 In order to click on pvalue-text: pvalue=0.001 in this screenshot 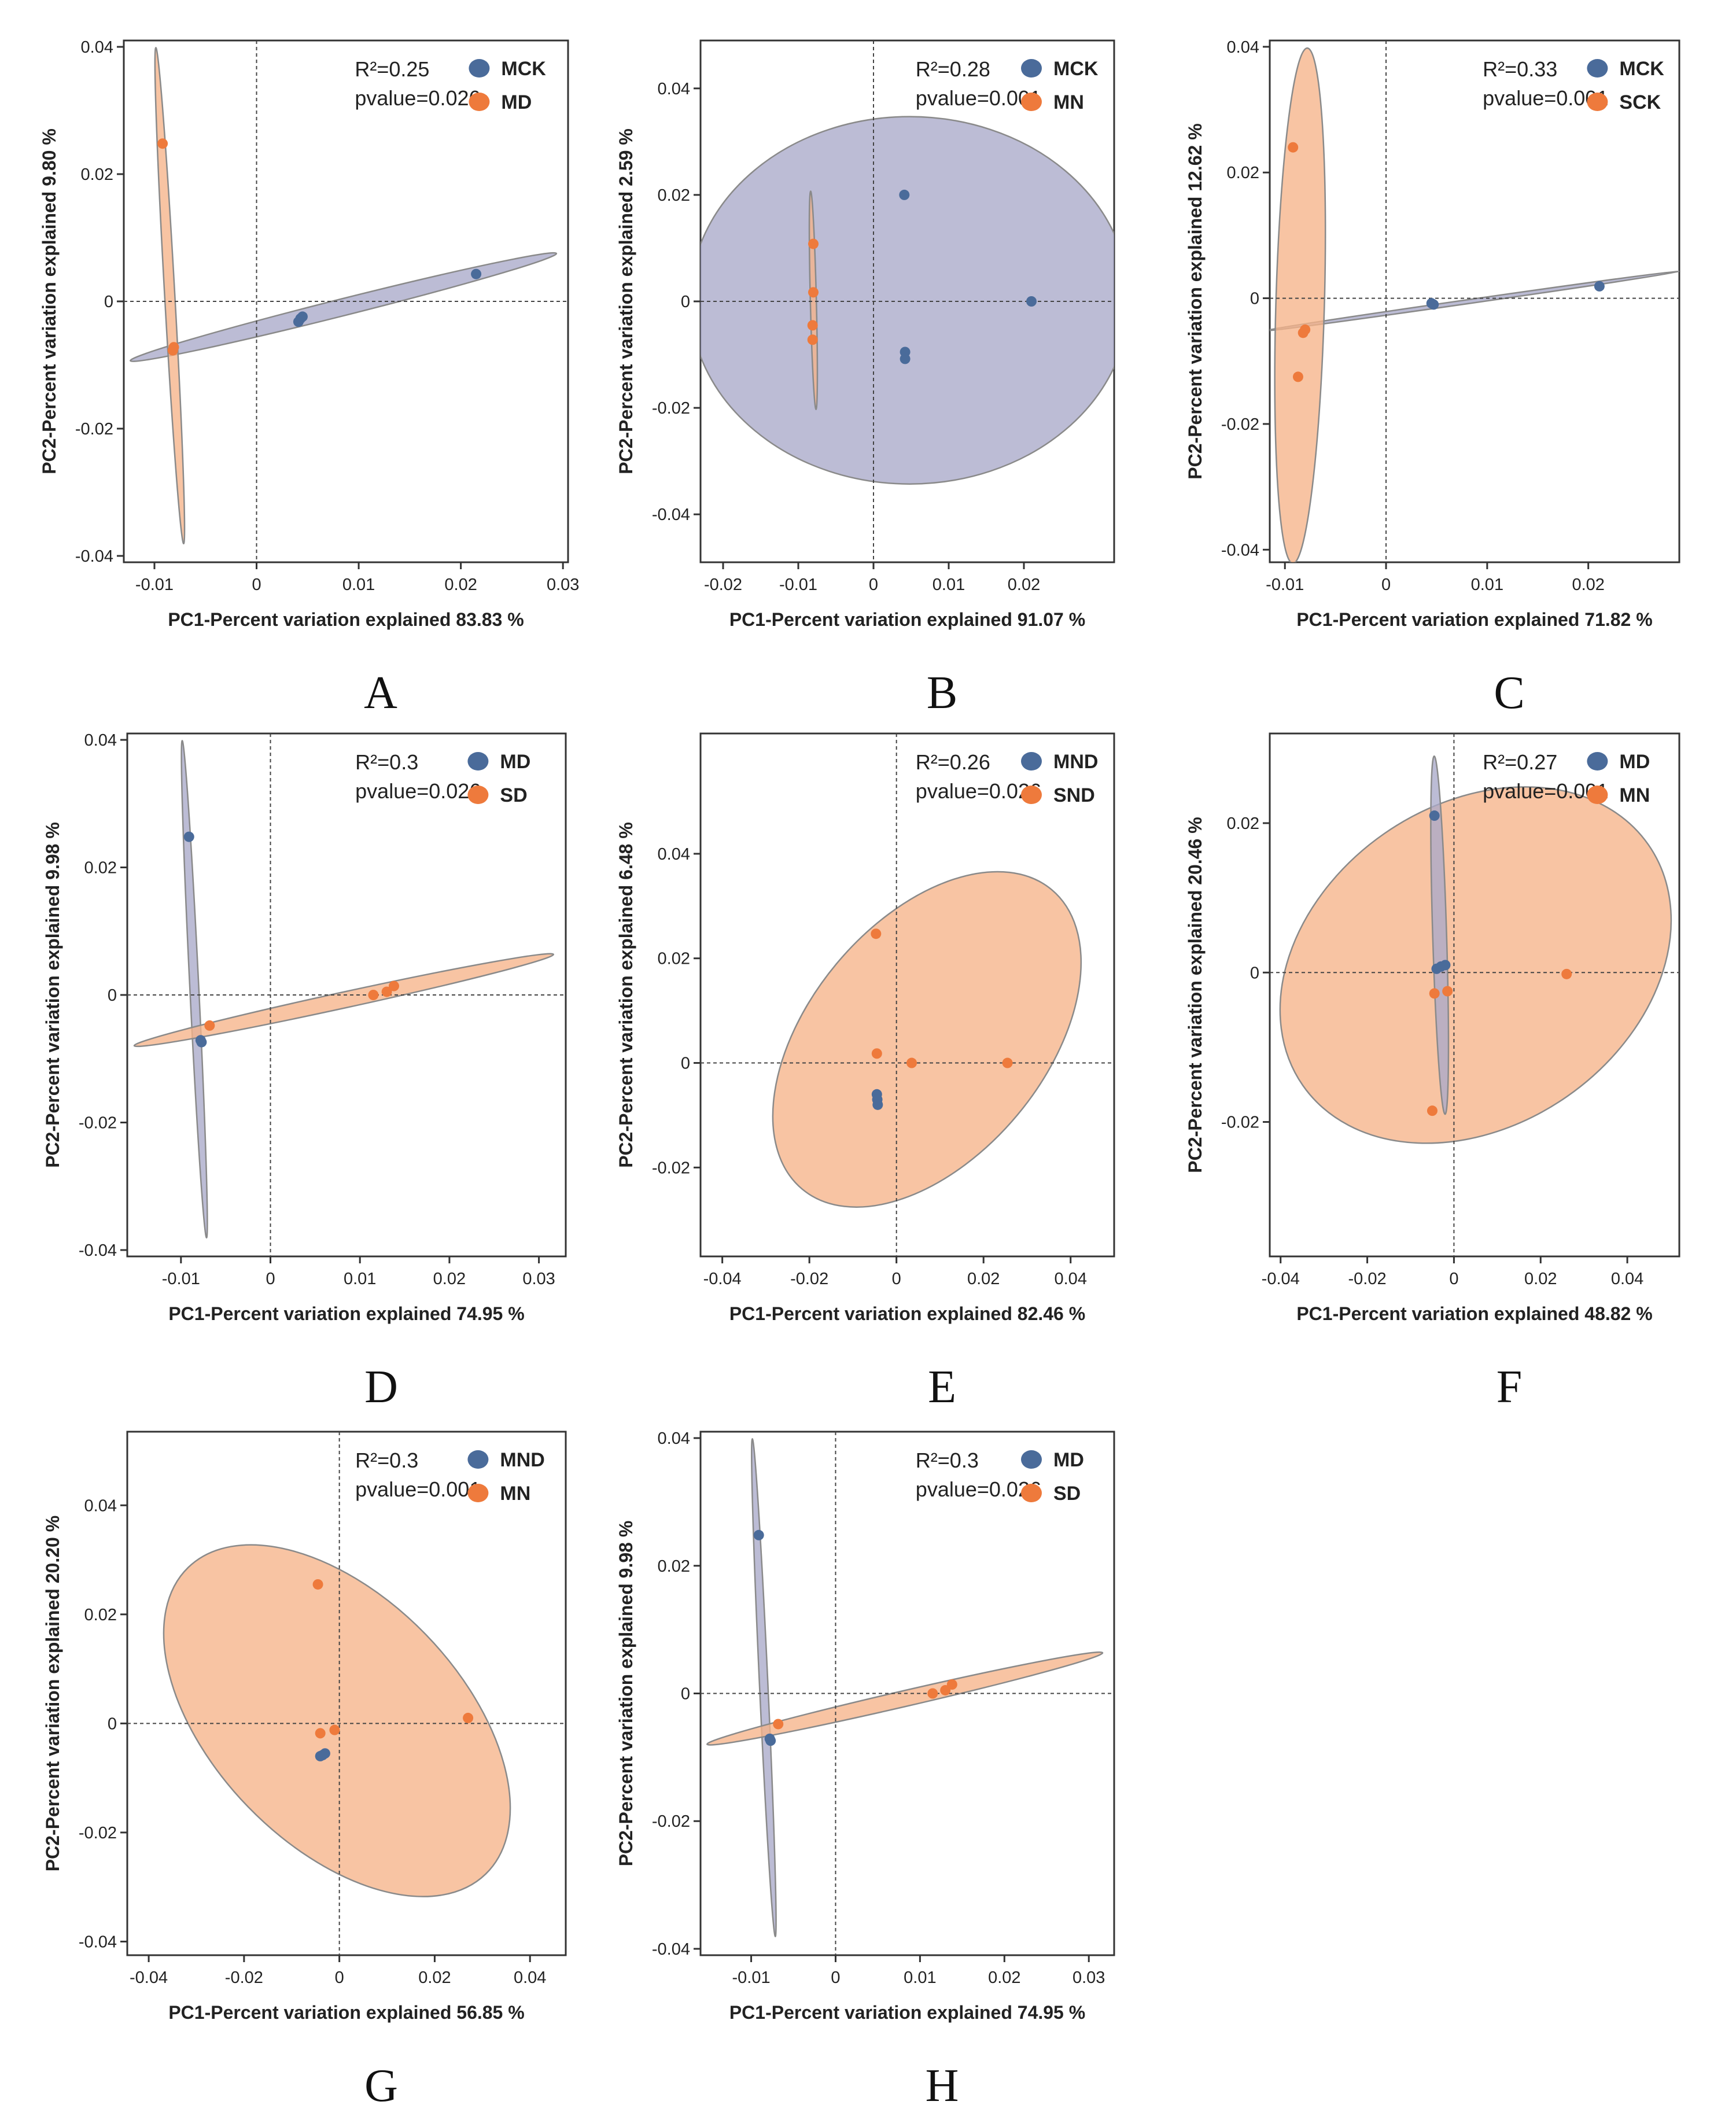, I will do `click(1545, 791)`.